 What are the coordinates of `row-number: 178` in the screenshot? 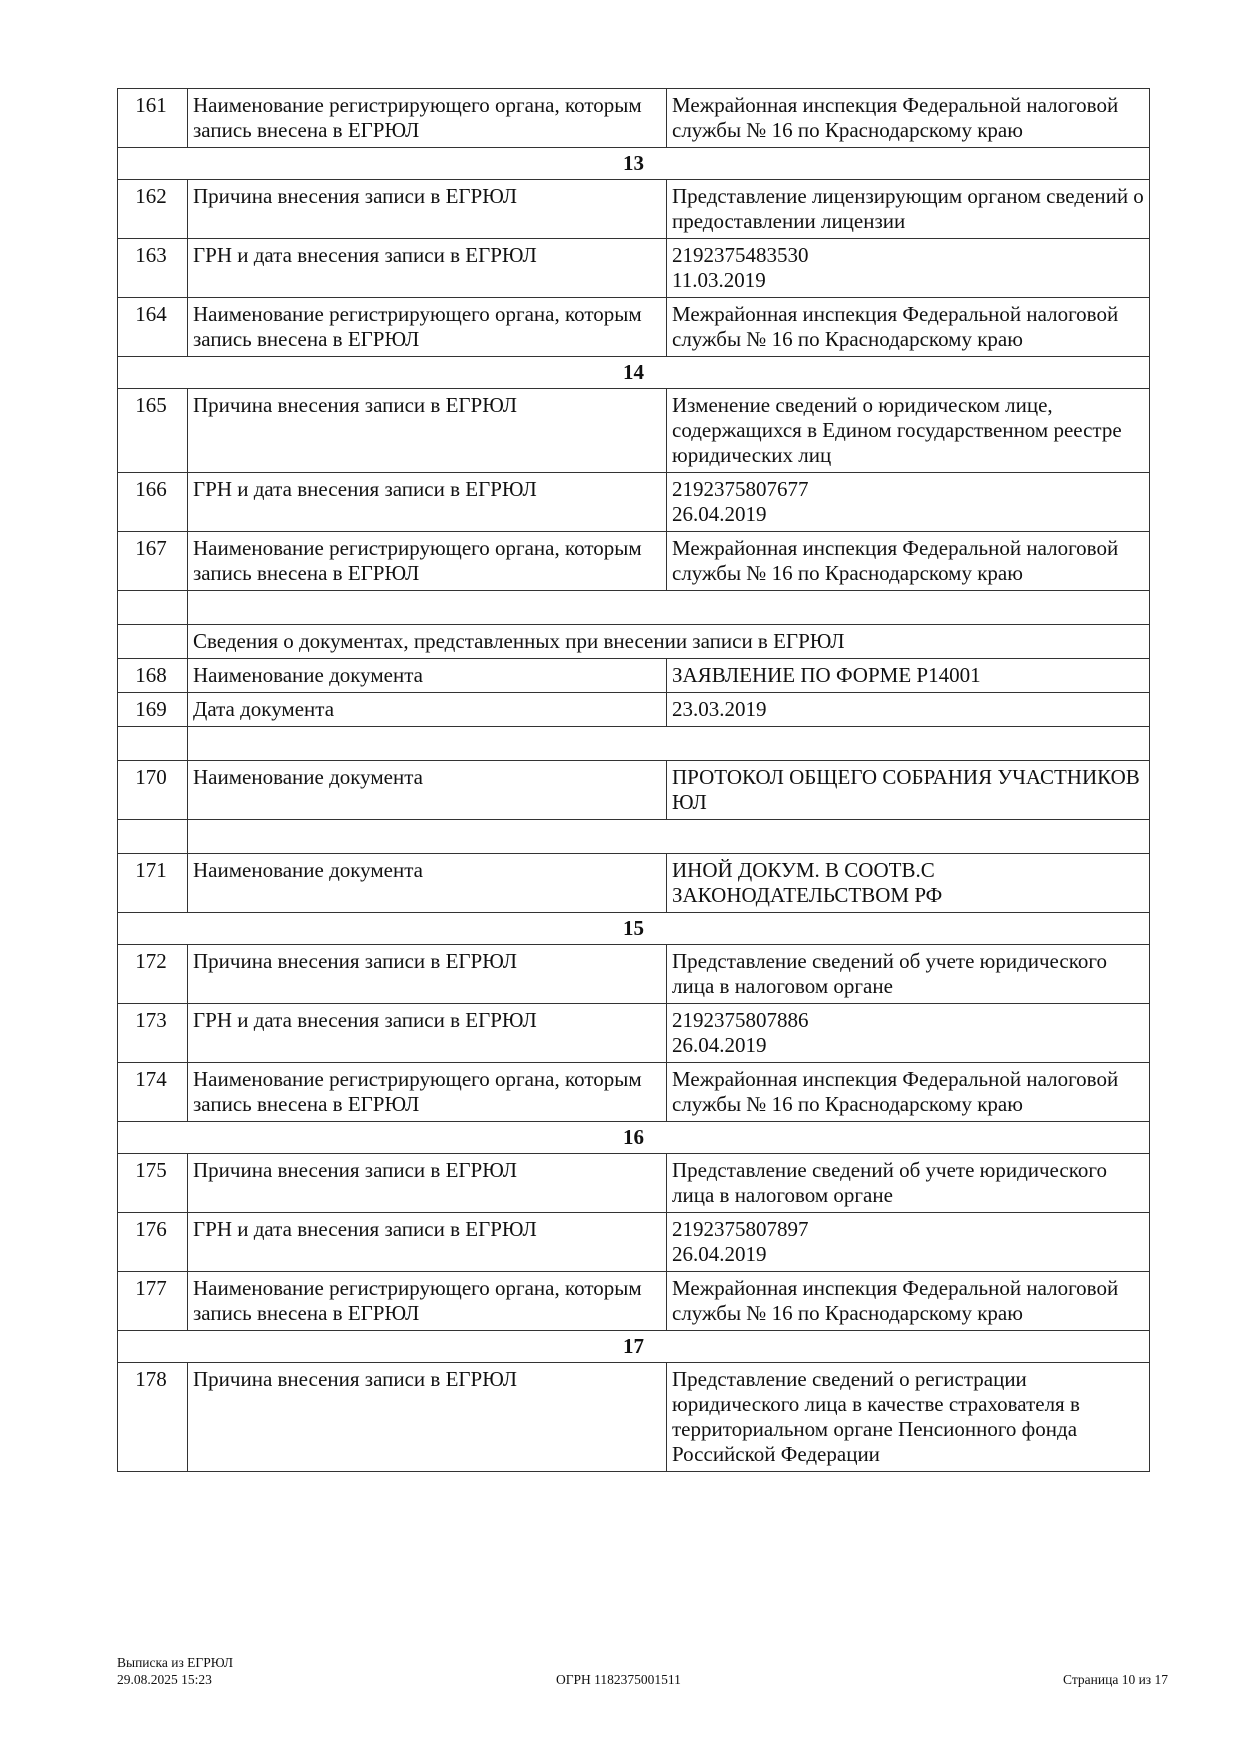 It's located at (152, 1417).